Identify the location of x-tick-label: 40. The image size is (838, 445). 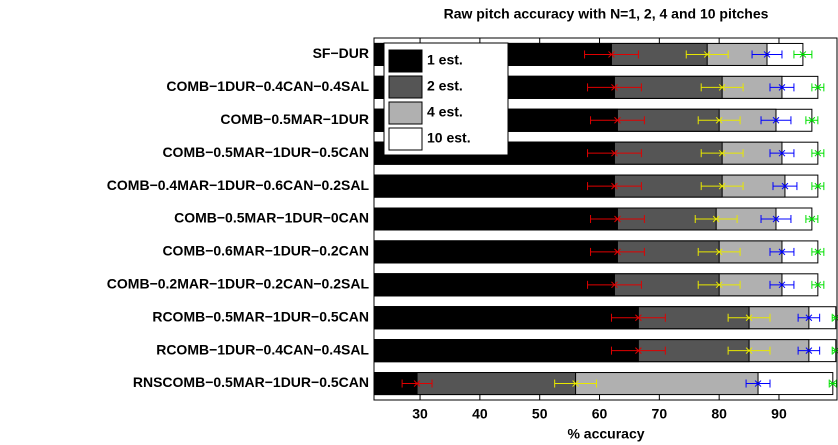
(480, 414).